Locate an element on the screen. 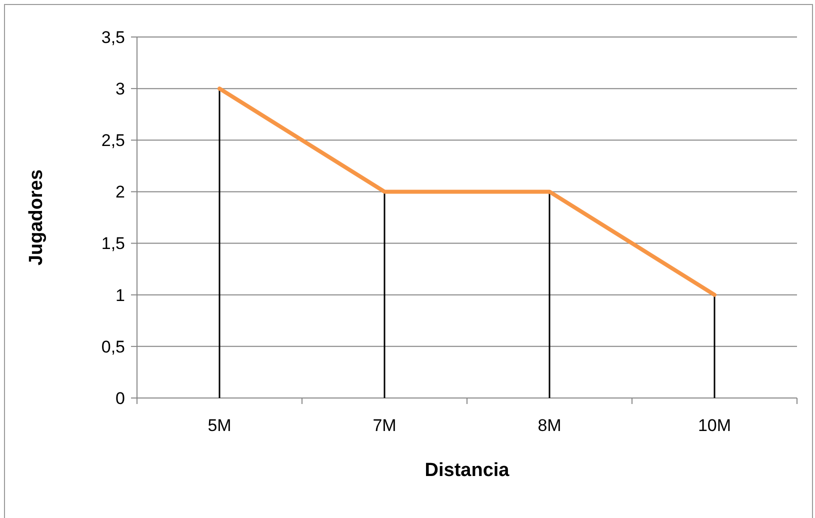 The height and width of the screenshot is (518, 815). y-tick-label: 0 is located at coordinates (120, 398).